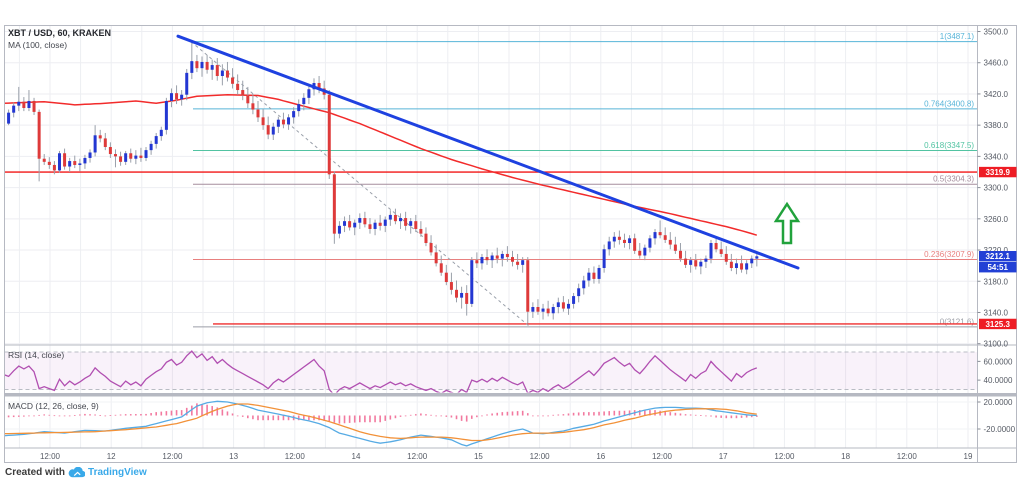 The height and width of the screenshot is (486, 1022). I want to click on svg-text: 3212.1, so click(997, 256).